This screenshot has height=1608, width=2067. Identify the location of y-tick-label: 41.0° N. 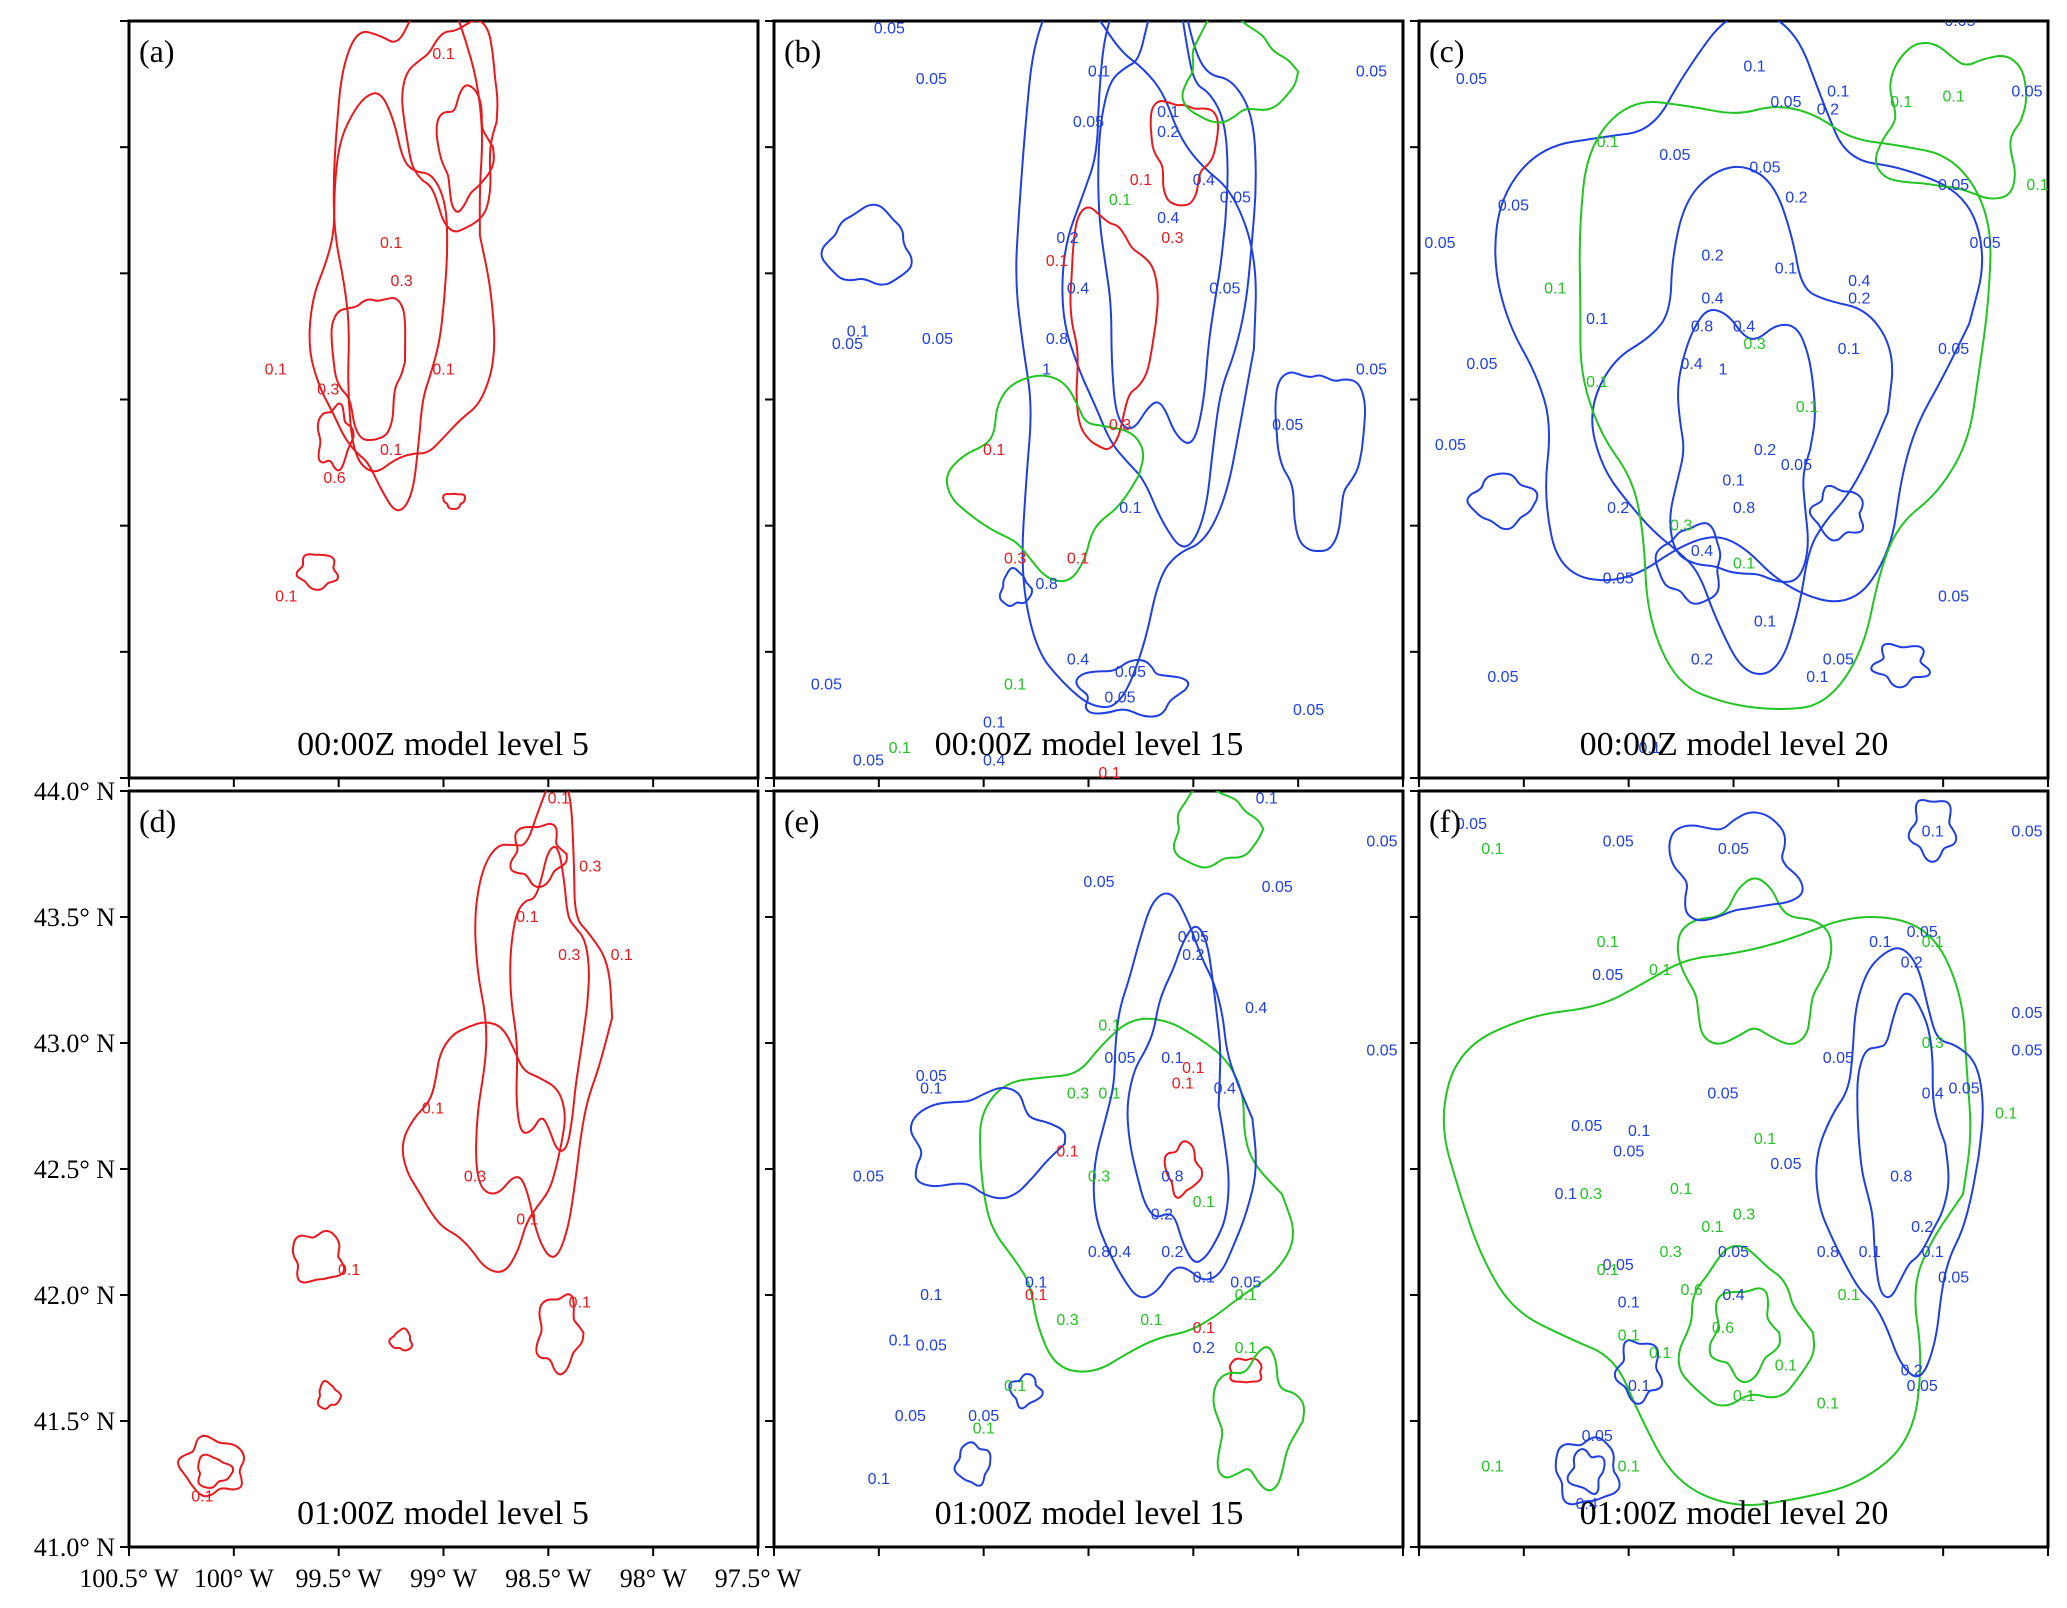
(74, 1547).